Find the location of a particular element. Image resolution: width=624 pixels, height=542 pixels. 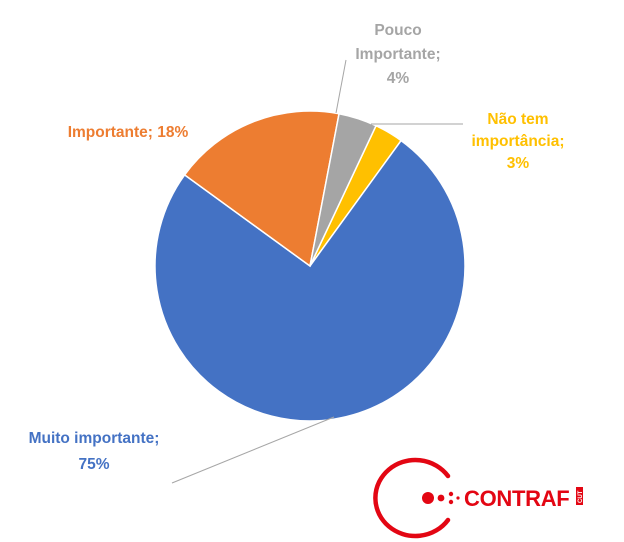

logo-sub-text: CUT is located at coordinates (581, 496).